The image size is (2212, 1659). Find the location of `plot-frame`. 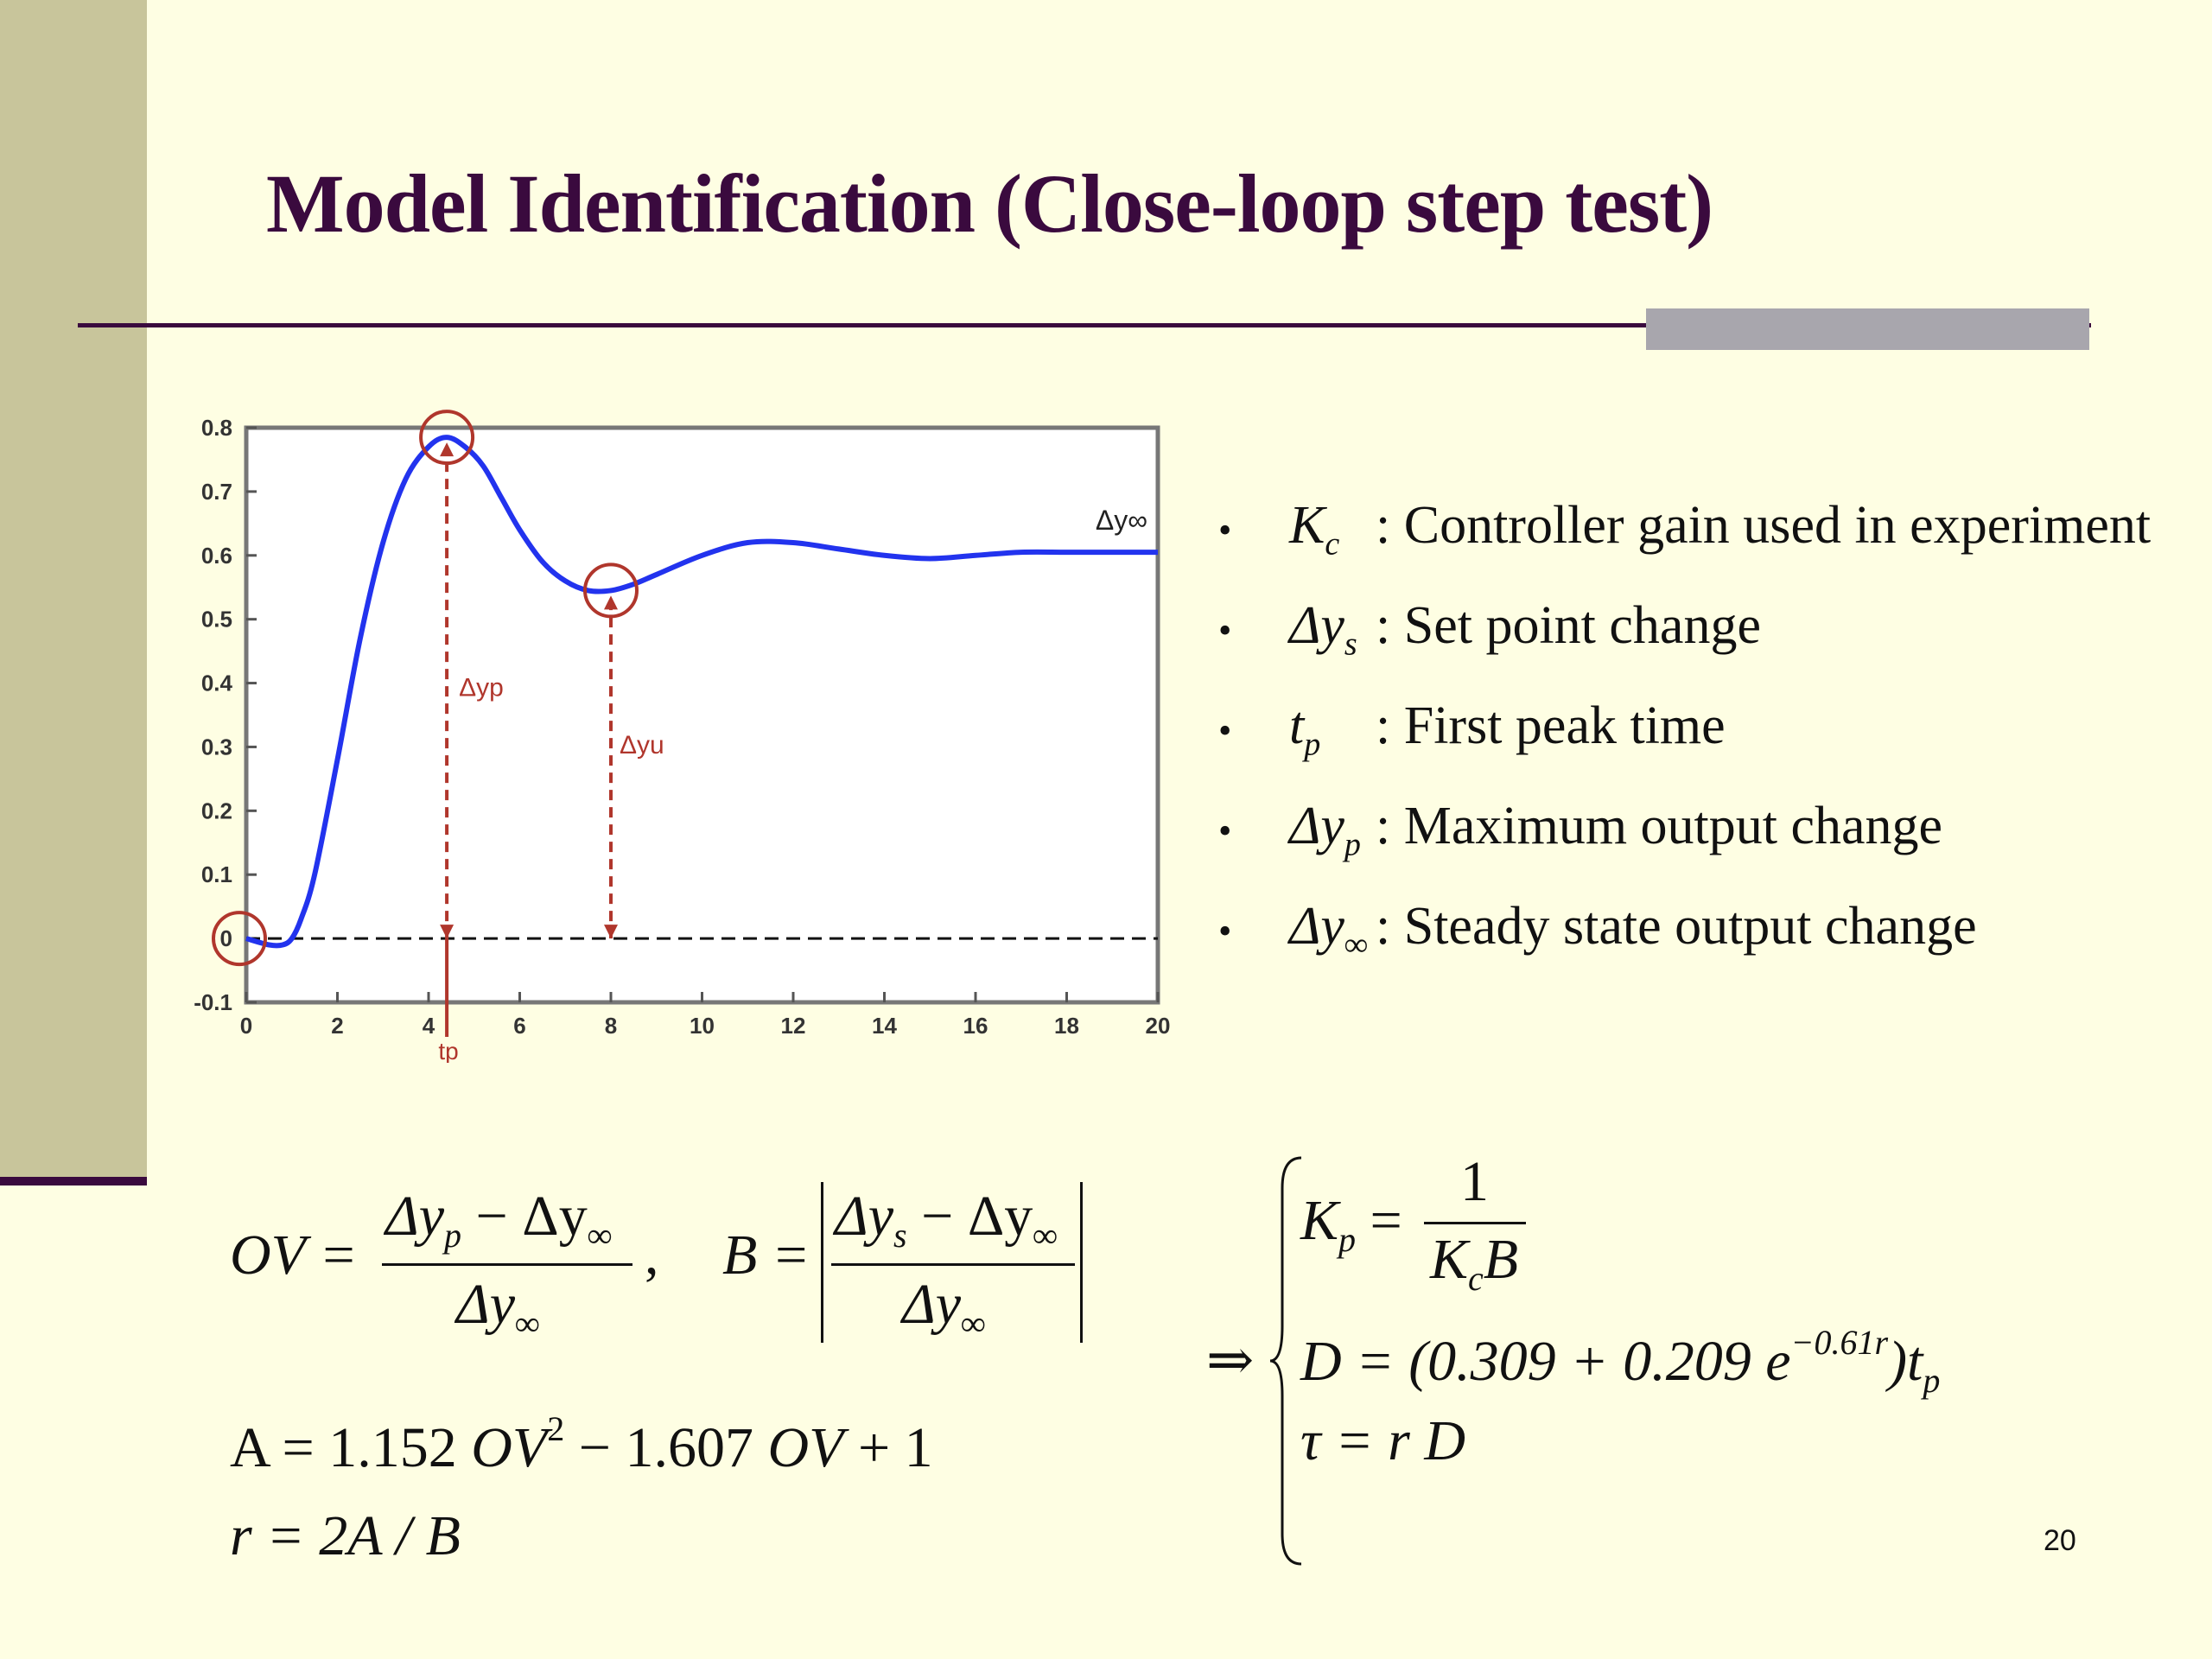

plot-frame is located at coordinates (702, 715).